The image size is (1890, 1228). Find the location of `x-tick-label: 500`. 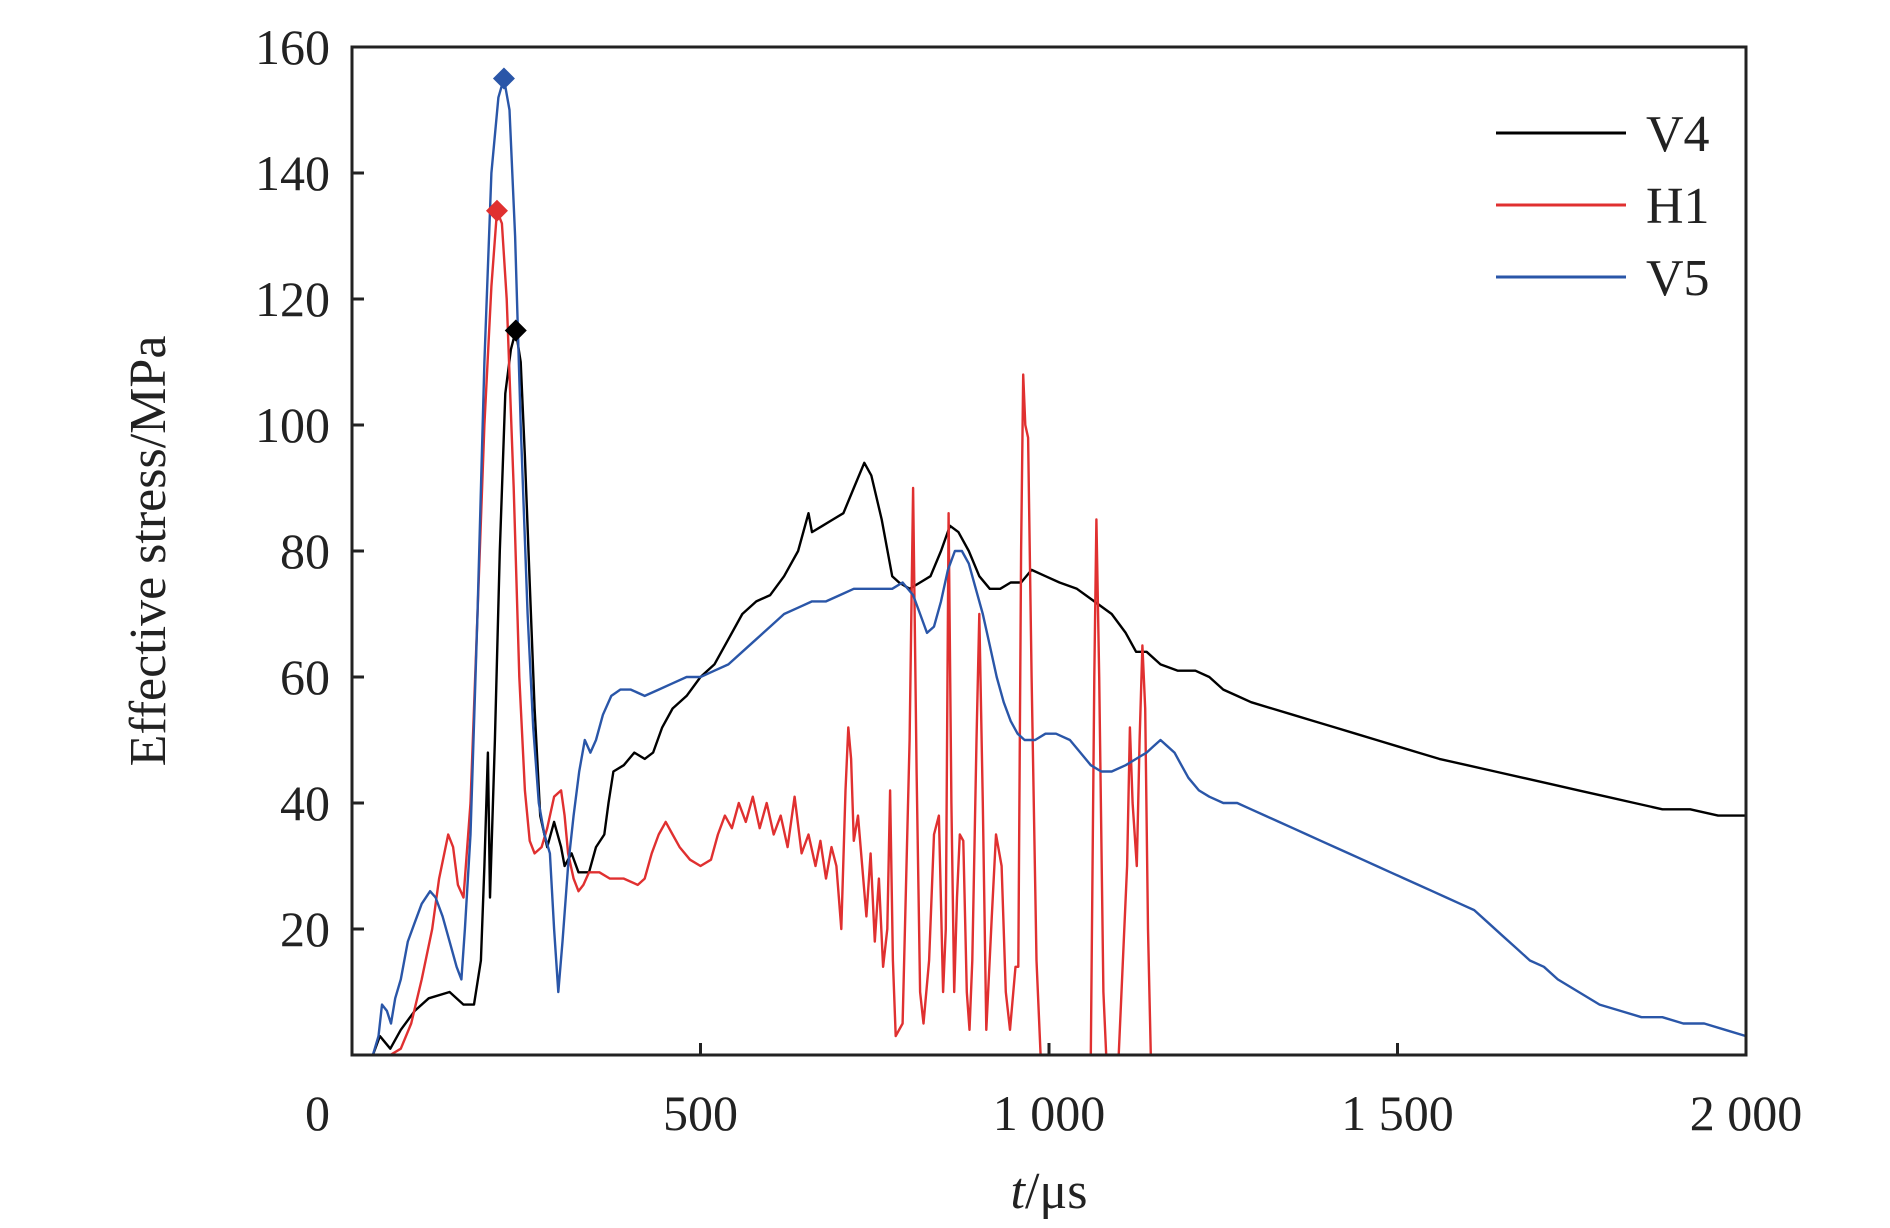

x-tick-label: 500 is located at coordinates (700, 1113).